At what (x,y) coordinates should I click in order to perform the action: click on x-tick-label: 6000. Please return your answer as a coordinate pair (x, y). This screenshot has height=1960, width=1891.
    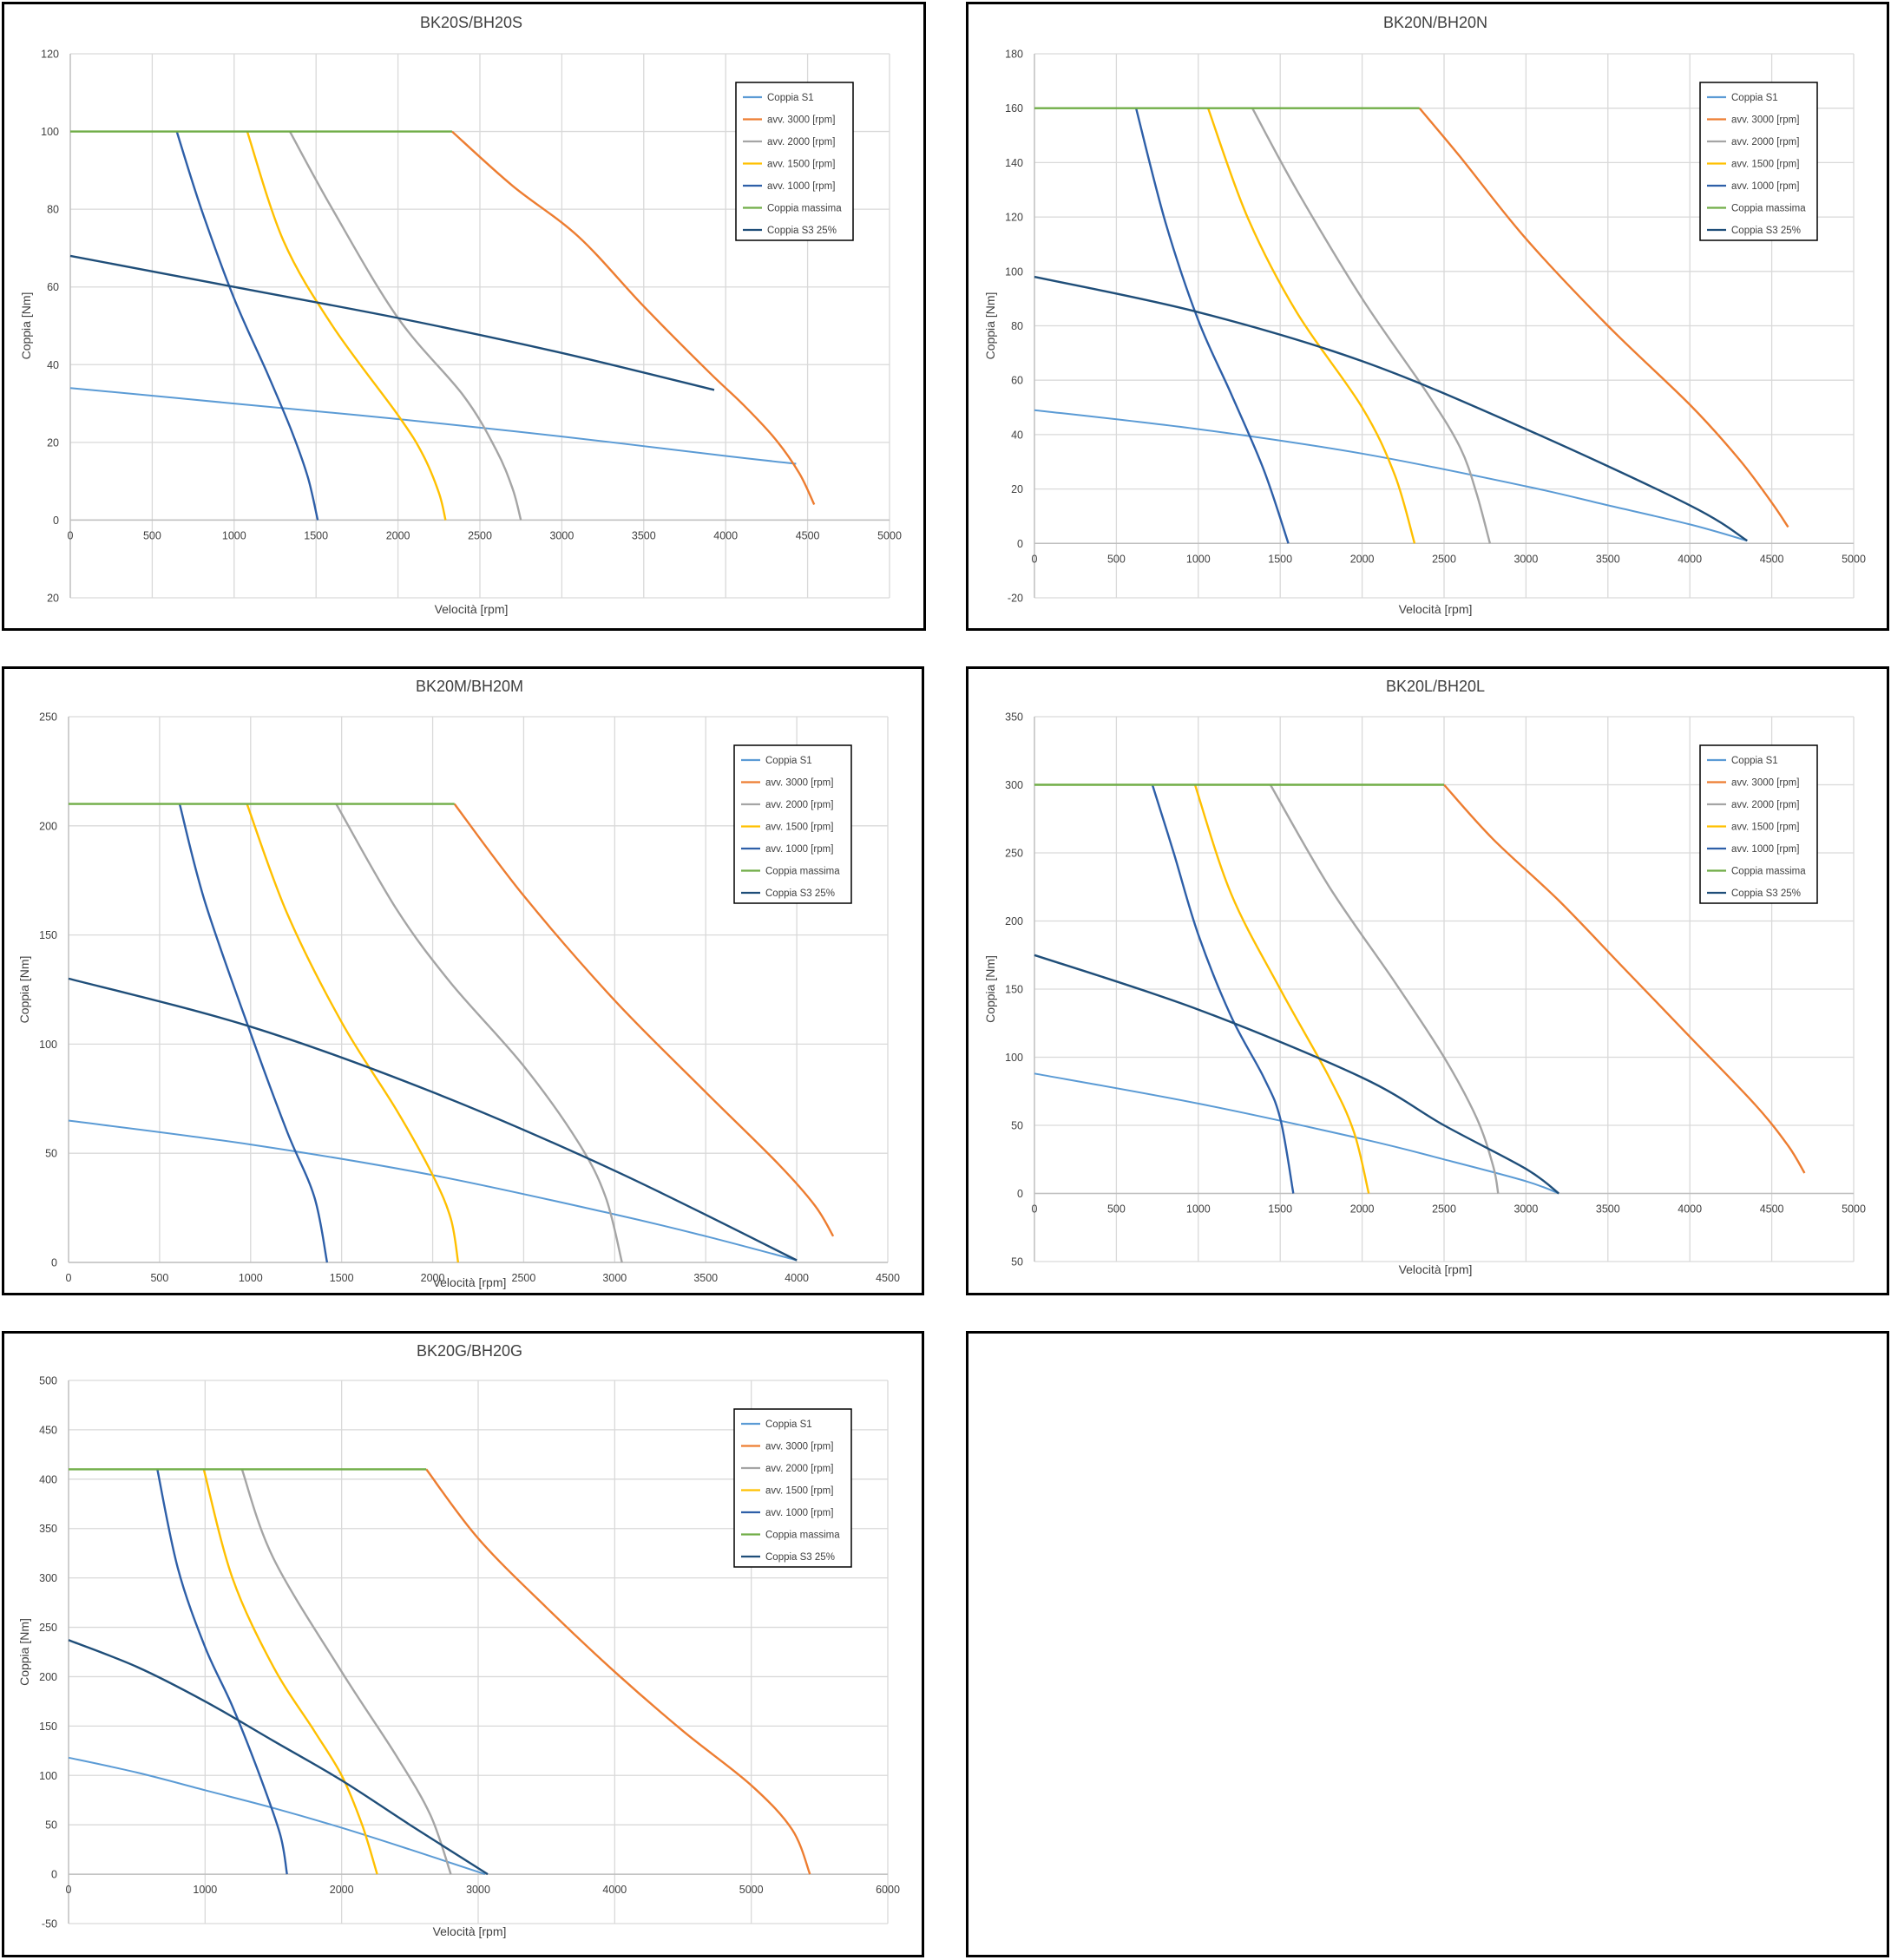
    Looking at the image, I should click on (888, 1890).